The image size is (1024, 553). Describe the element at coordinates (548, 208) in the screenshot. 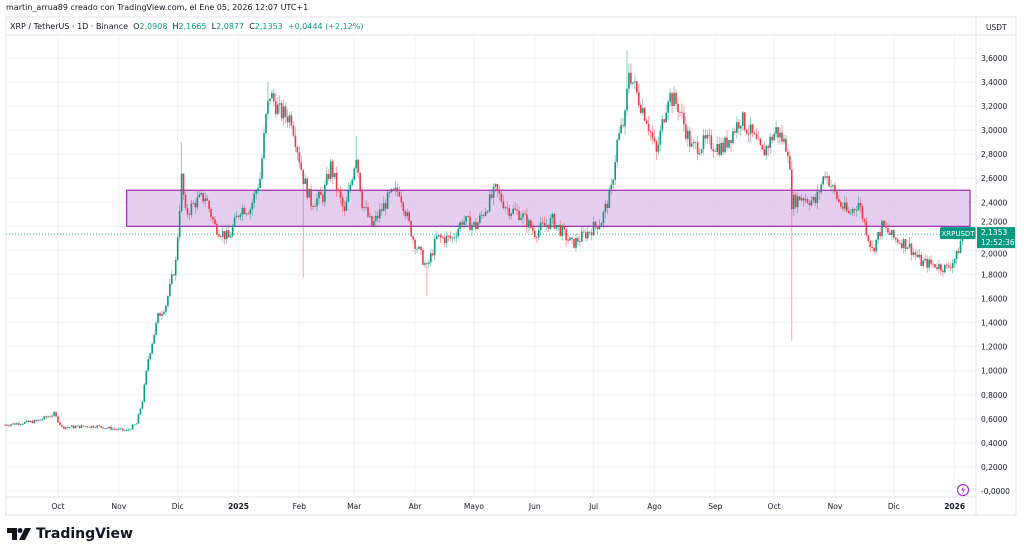

I see `zone-rectangle` at that location.